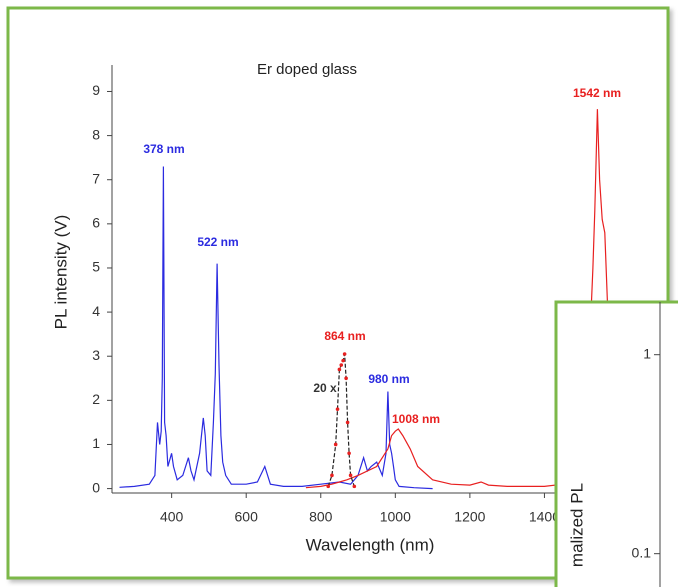  What do you see at coordinates (325, 388) in the screenshot?
I see `annotation: 20 x` at bounding box center [325, 388].